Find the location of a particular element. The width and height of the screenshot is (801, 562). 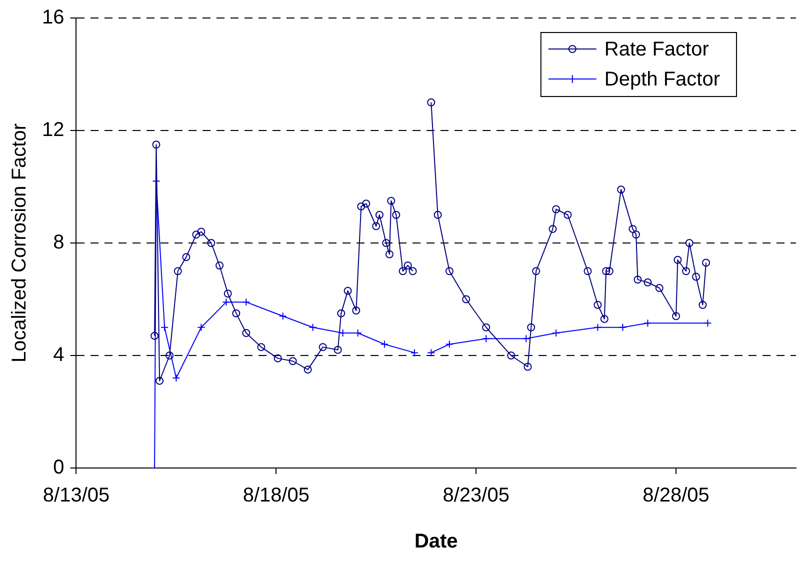

y-tick-label: 4 is located at coordinates (58, 355).